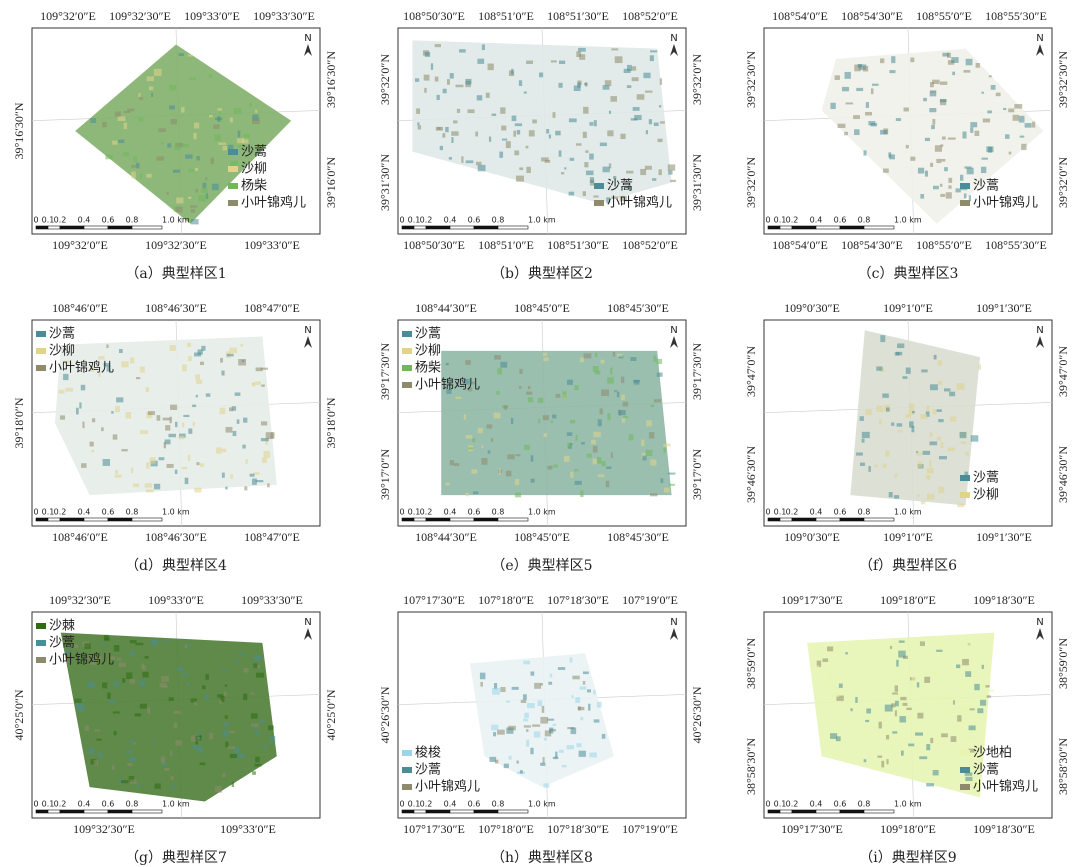 The image size is (1080, 867). I want to click on top-coord-label: 108°47′0″E, so click(272, 308).